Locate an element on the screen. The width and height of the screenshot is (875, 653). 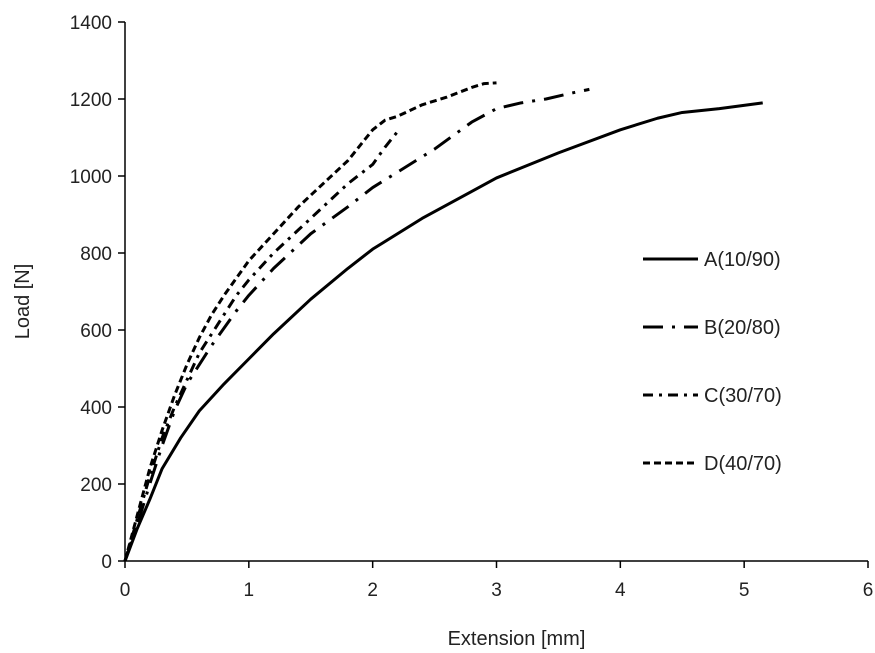
x-tick-label: 3 is located at coordinates (496, 590).